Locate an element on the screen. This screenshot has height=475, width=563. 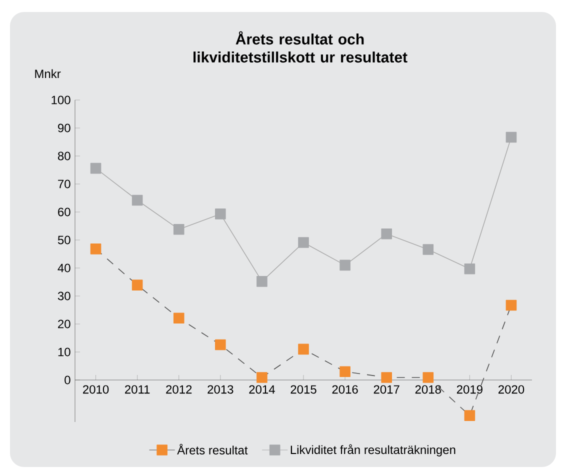
x-tick-label: 2010 is located at coordinates (96, 389).